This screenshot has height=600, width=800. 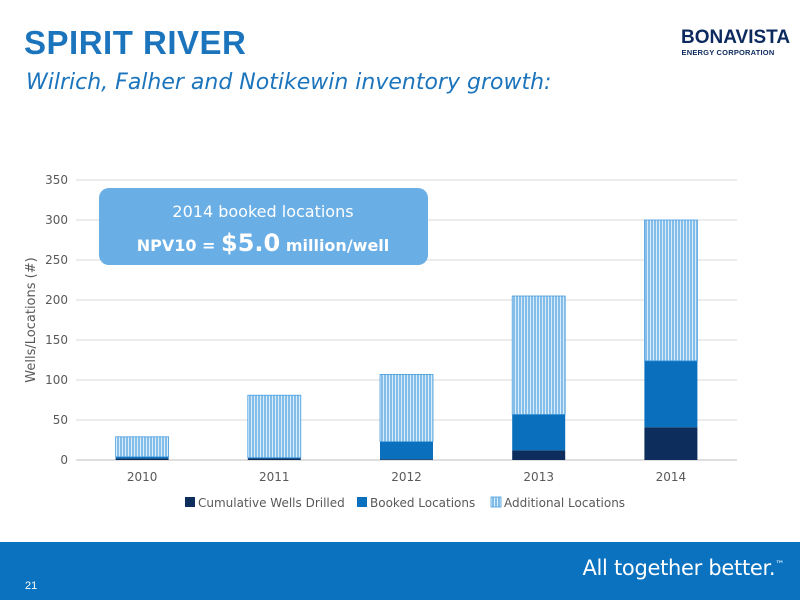 I want to click on logo-subtitle: ENERGY CORPORATION, so click(x=728, y=52).